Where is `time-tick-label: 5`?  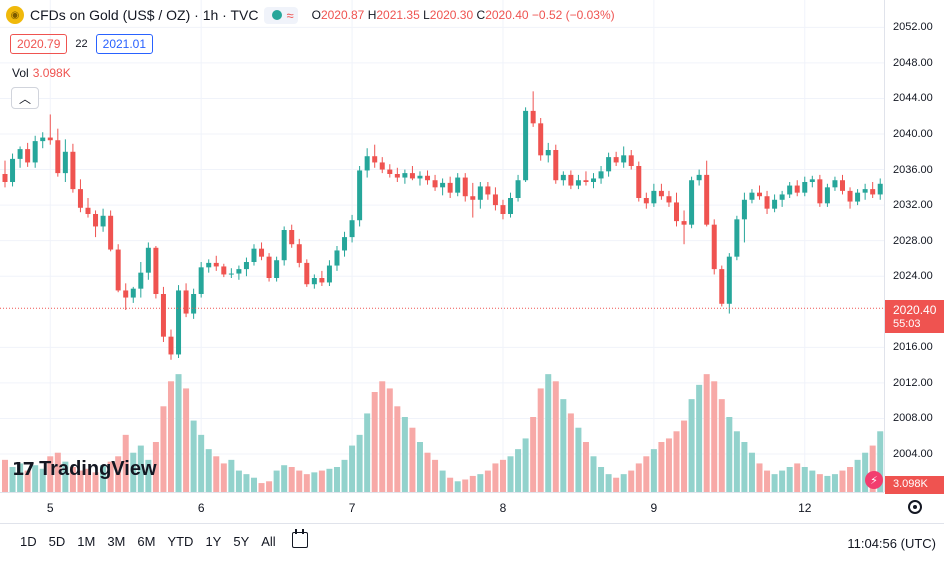
time-tick-label: 5 is located at coordinates (50, 508).